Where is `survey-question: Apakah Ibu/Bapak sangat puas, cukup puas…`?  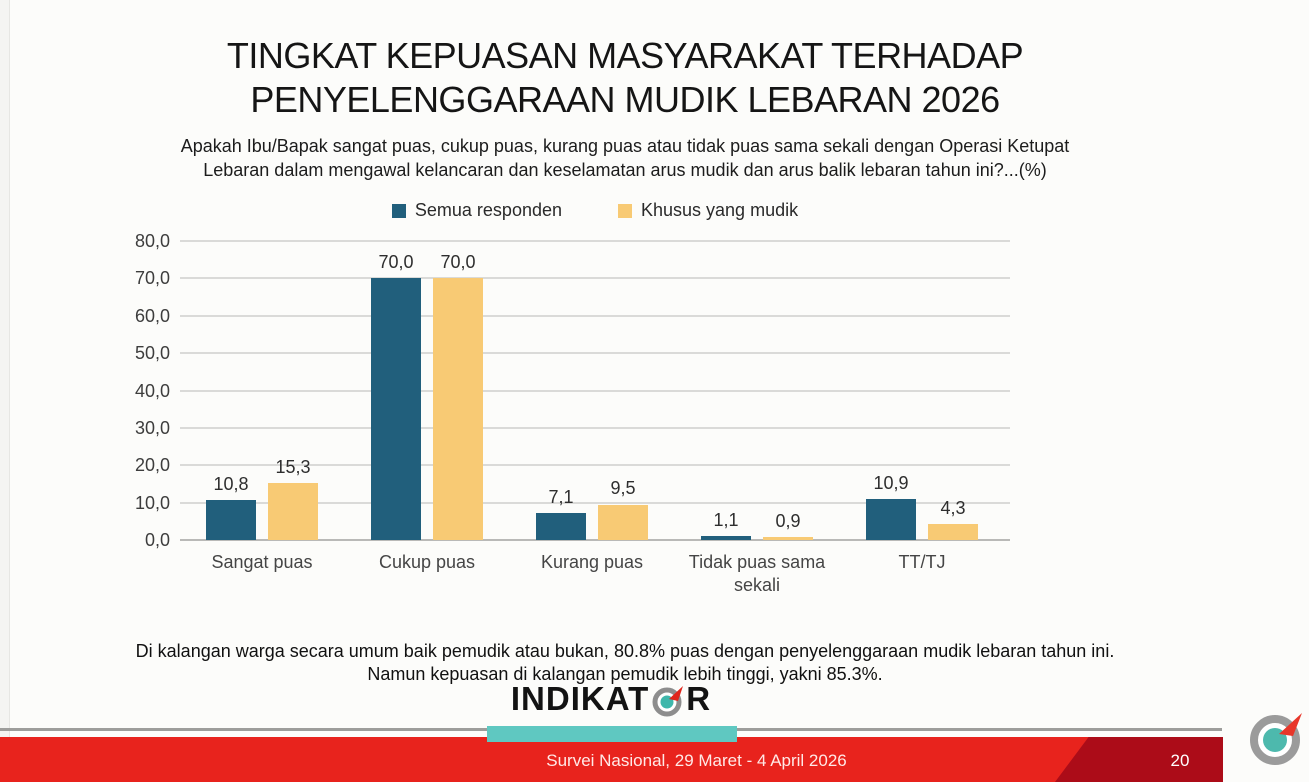 survey-question: Apakah Ibu/Bapak sangat puas, cukup puas… is located at coordinates (625, 158).